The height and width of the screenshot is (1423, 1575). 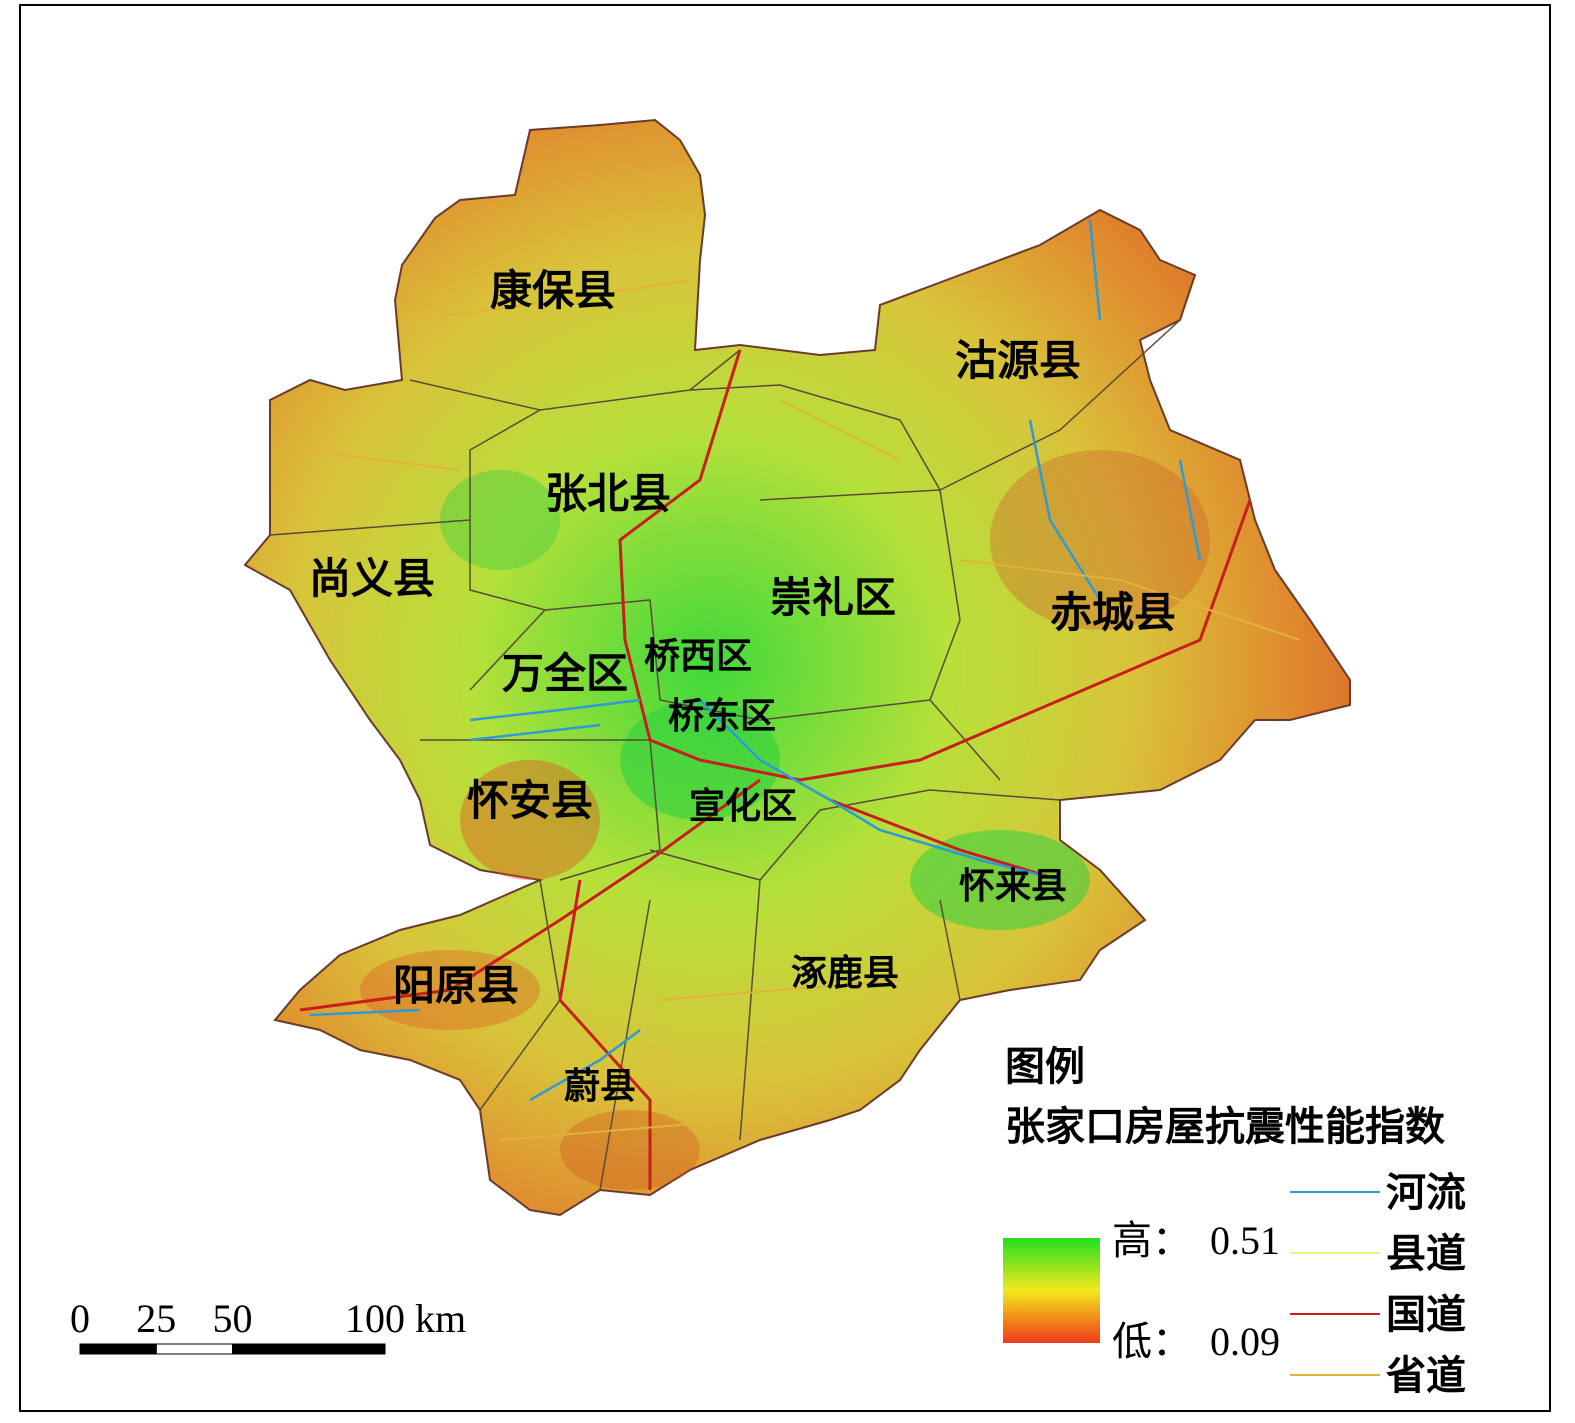 I want to click on color-ramp, so click(x=1051, y=1290).